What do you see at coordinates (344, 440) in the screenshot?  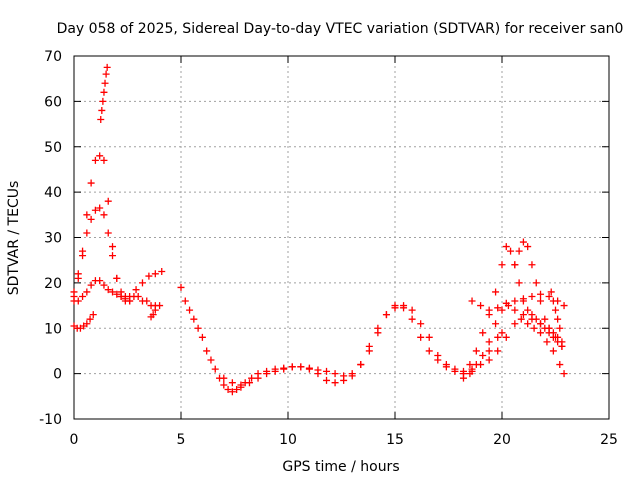 I see `x-tick-labels: 0 5 10 15 20 25` at bounding box center [344, 440].